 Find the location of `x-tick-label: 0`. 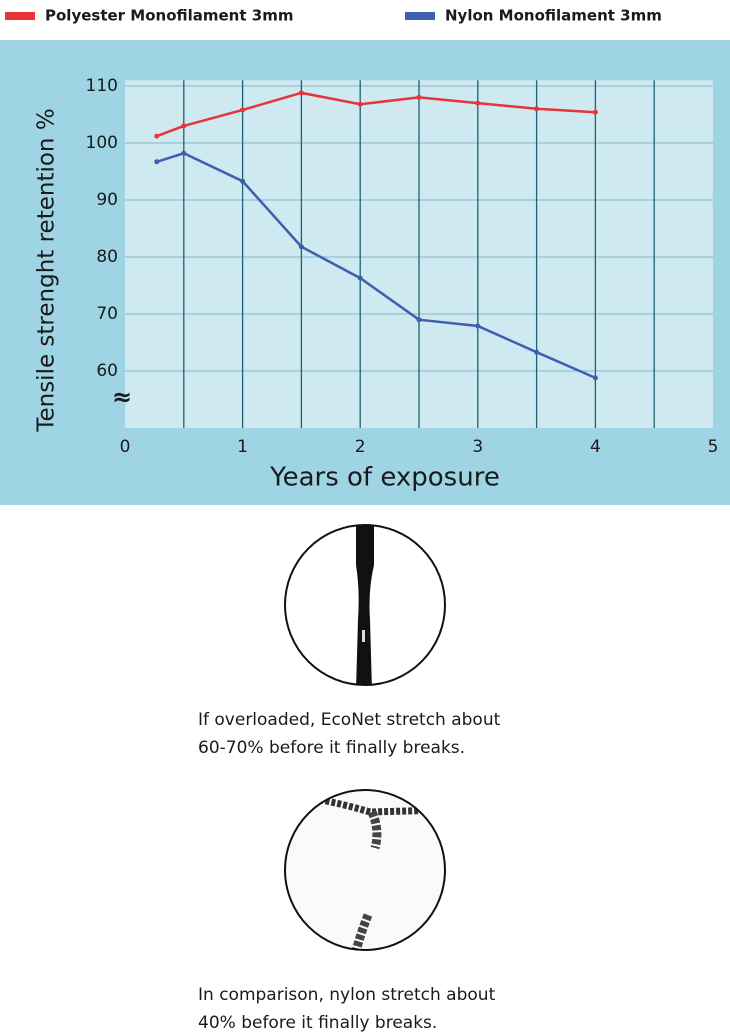

x-tick-label: 0 is located at coordinates (125, 447).